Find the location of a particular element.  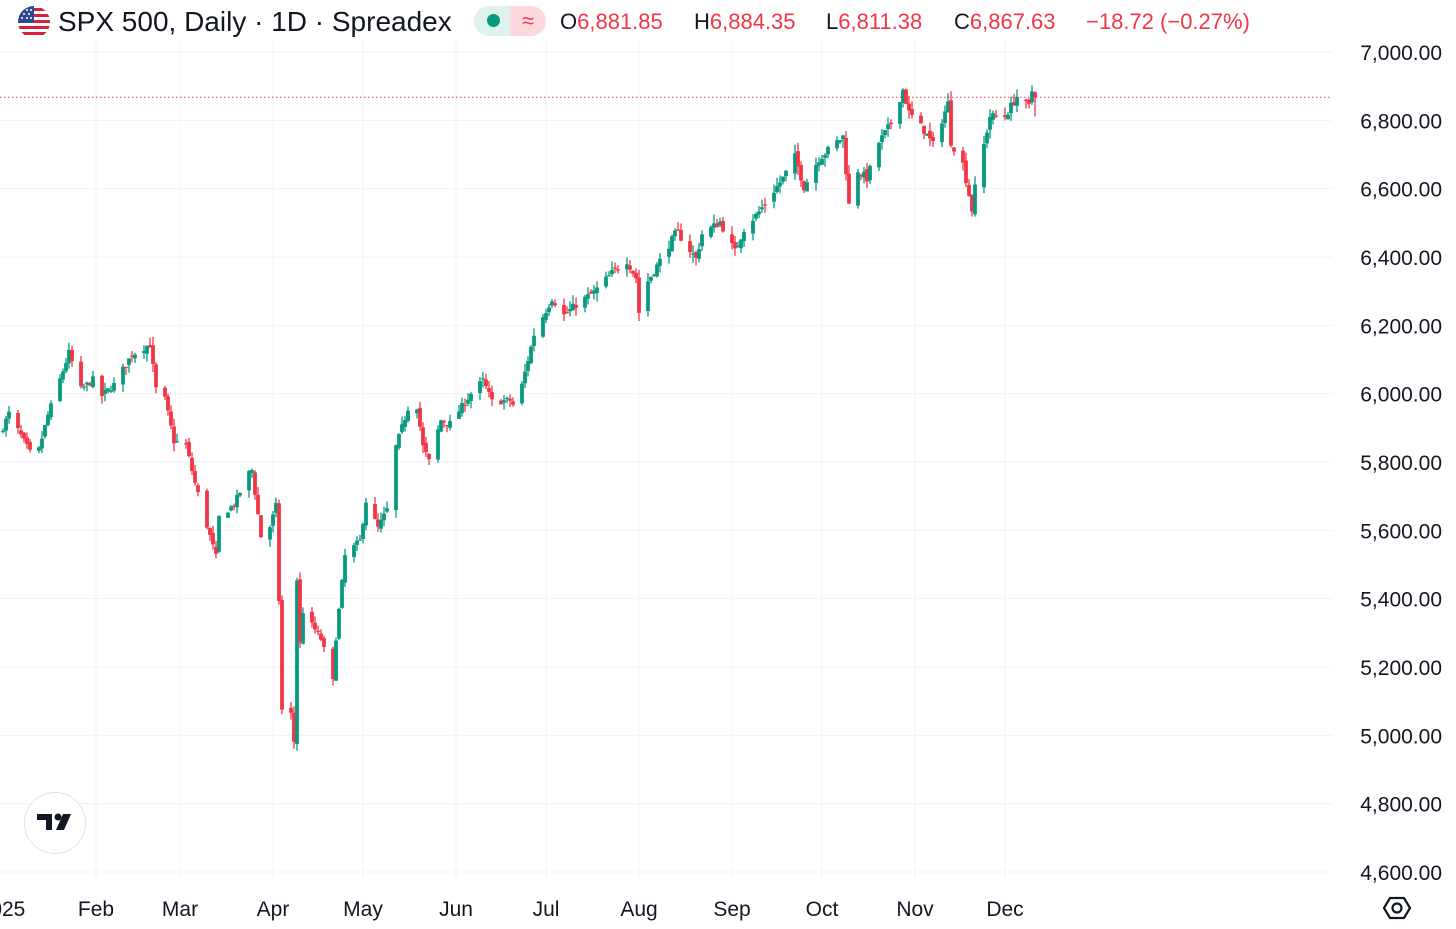

ohlc-close: C6,867.63 is located at coordinates (1005, 22).